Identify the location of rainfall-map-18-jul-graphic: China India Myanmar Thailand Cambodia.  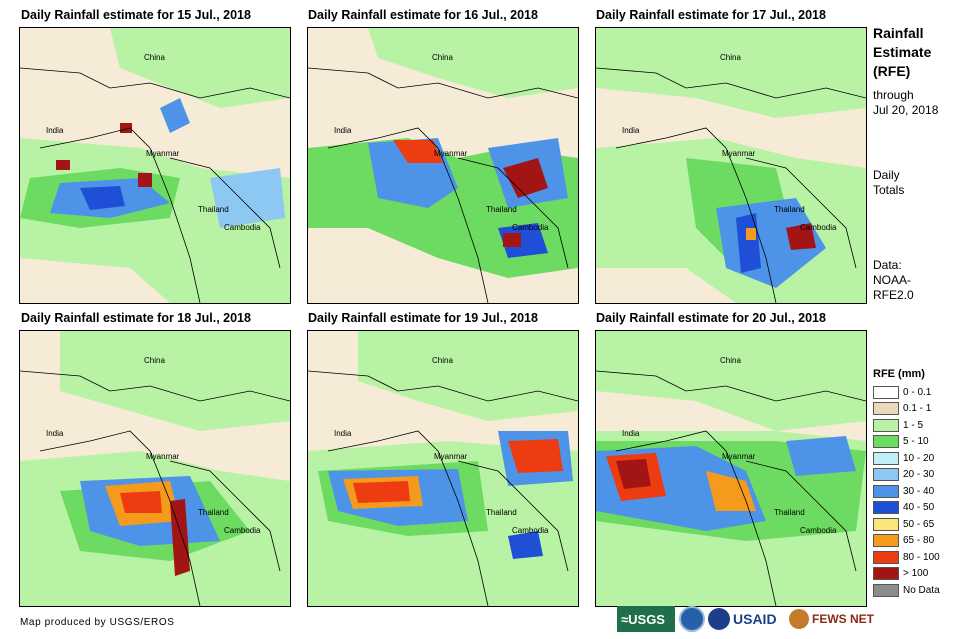
(155, 468).